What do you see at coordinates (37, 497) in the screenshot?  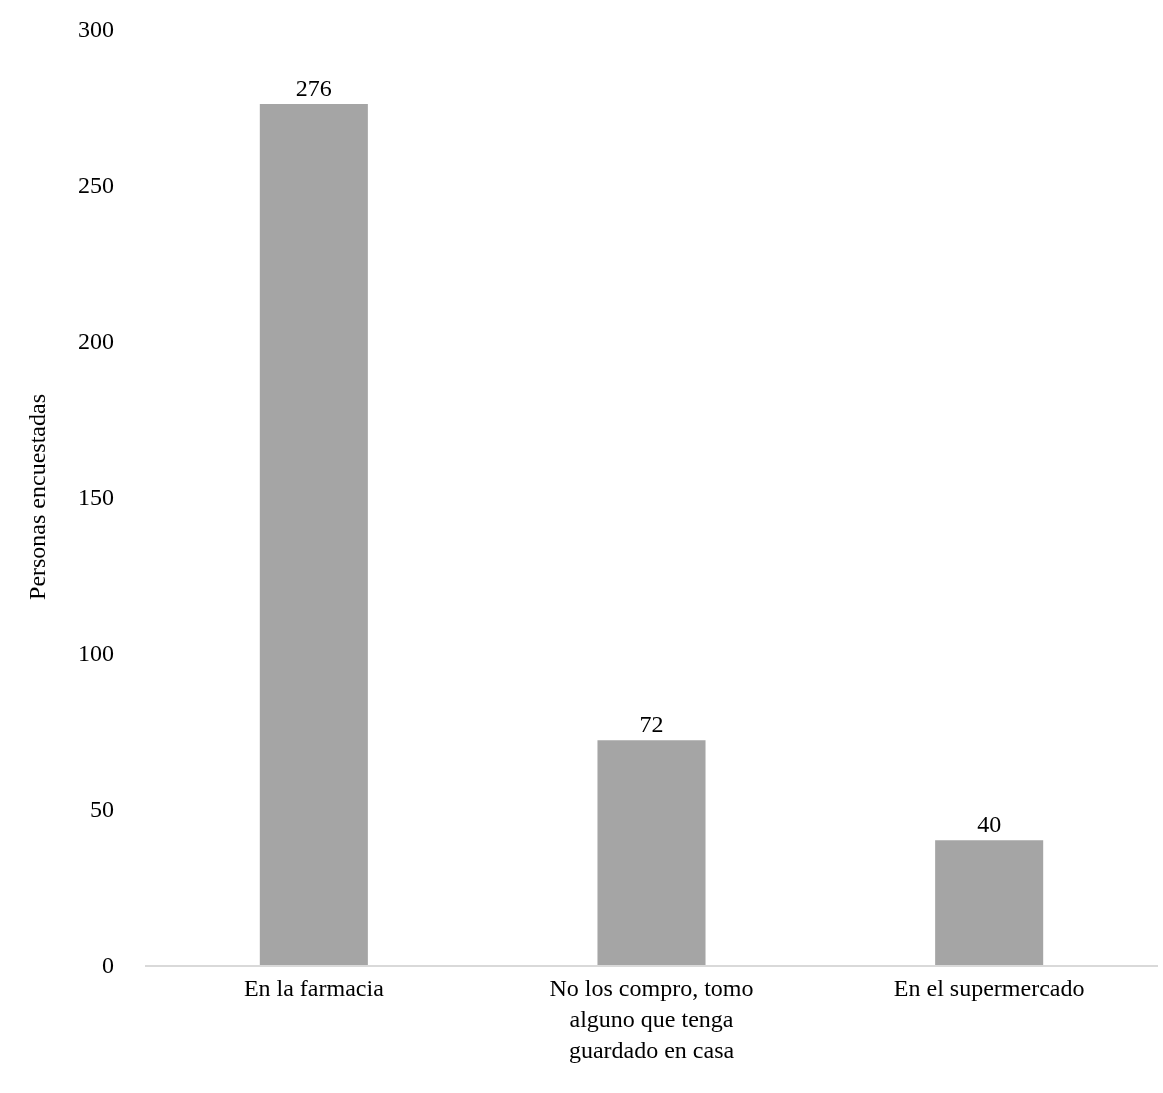 I see `y-axis-title: Personas encuestadas` at bounding box center [37, 497].